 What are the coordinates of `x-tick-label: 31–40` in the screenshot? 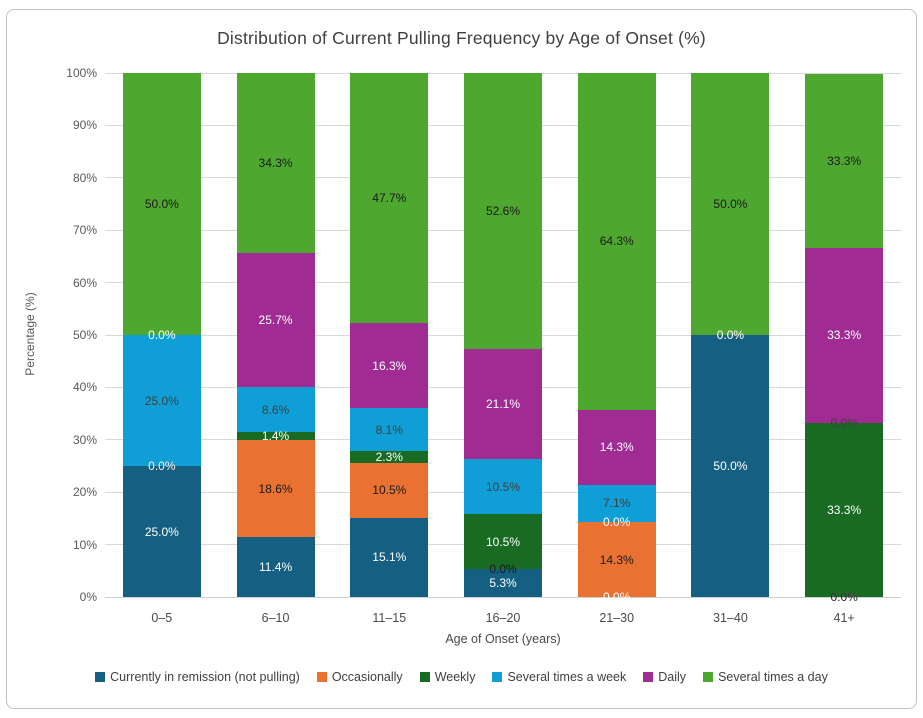 It's located at (730, 618).